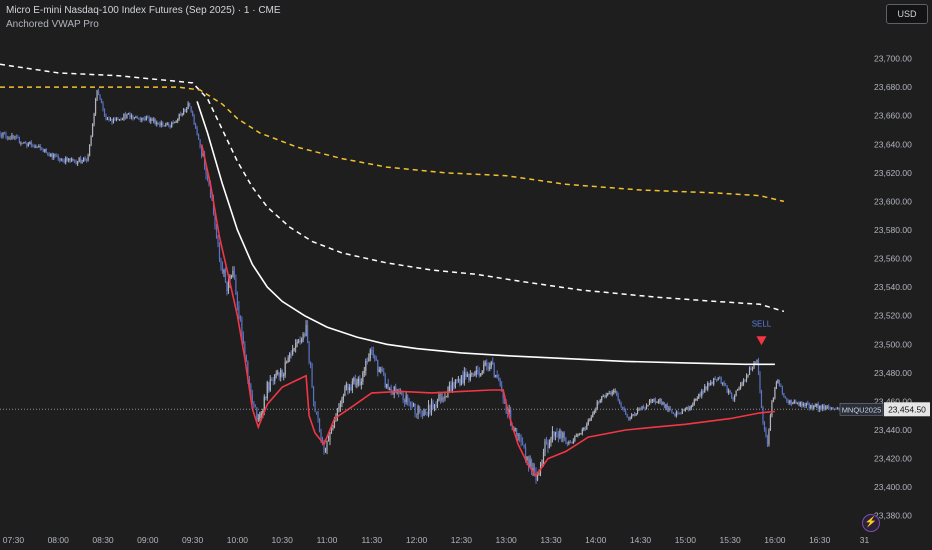 The height and width of the screenshot is (550, 932). Describe the element at coordinates (103, 540) in the screenshot. I see `x-tick-label: 08:30` at that location.